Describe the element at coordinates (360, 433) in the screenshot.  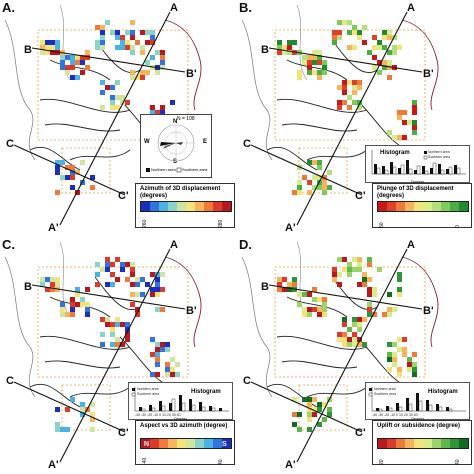
I see `section-label-c-prime: C'` at that location.